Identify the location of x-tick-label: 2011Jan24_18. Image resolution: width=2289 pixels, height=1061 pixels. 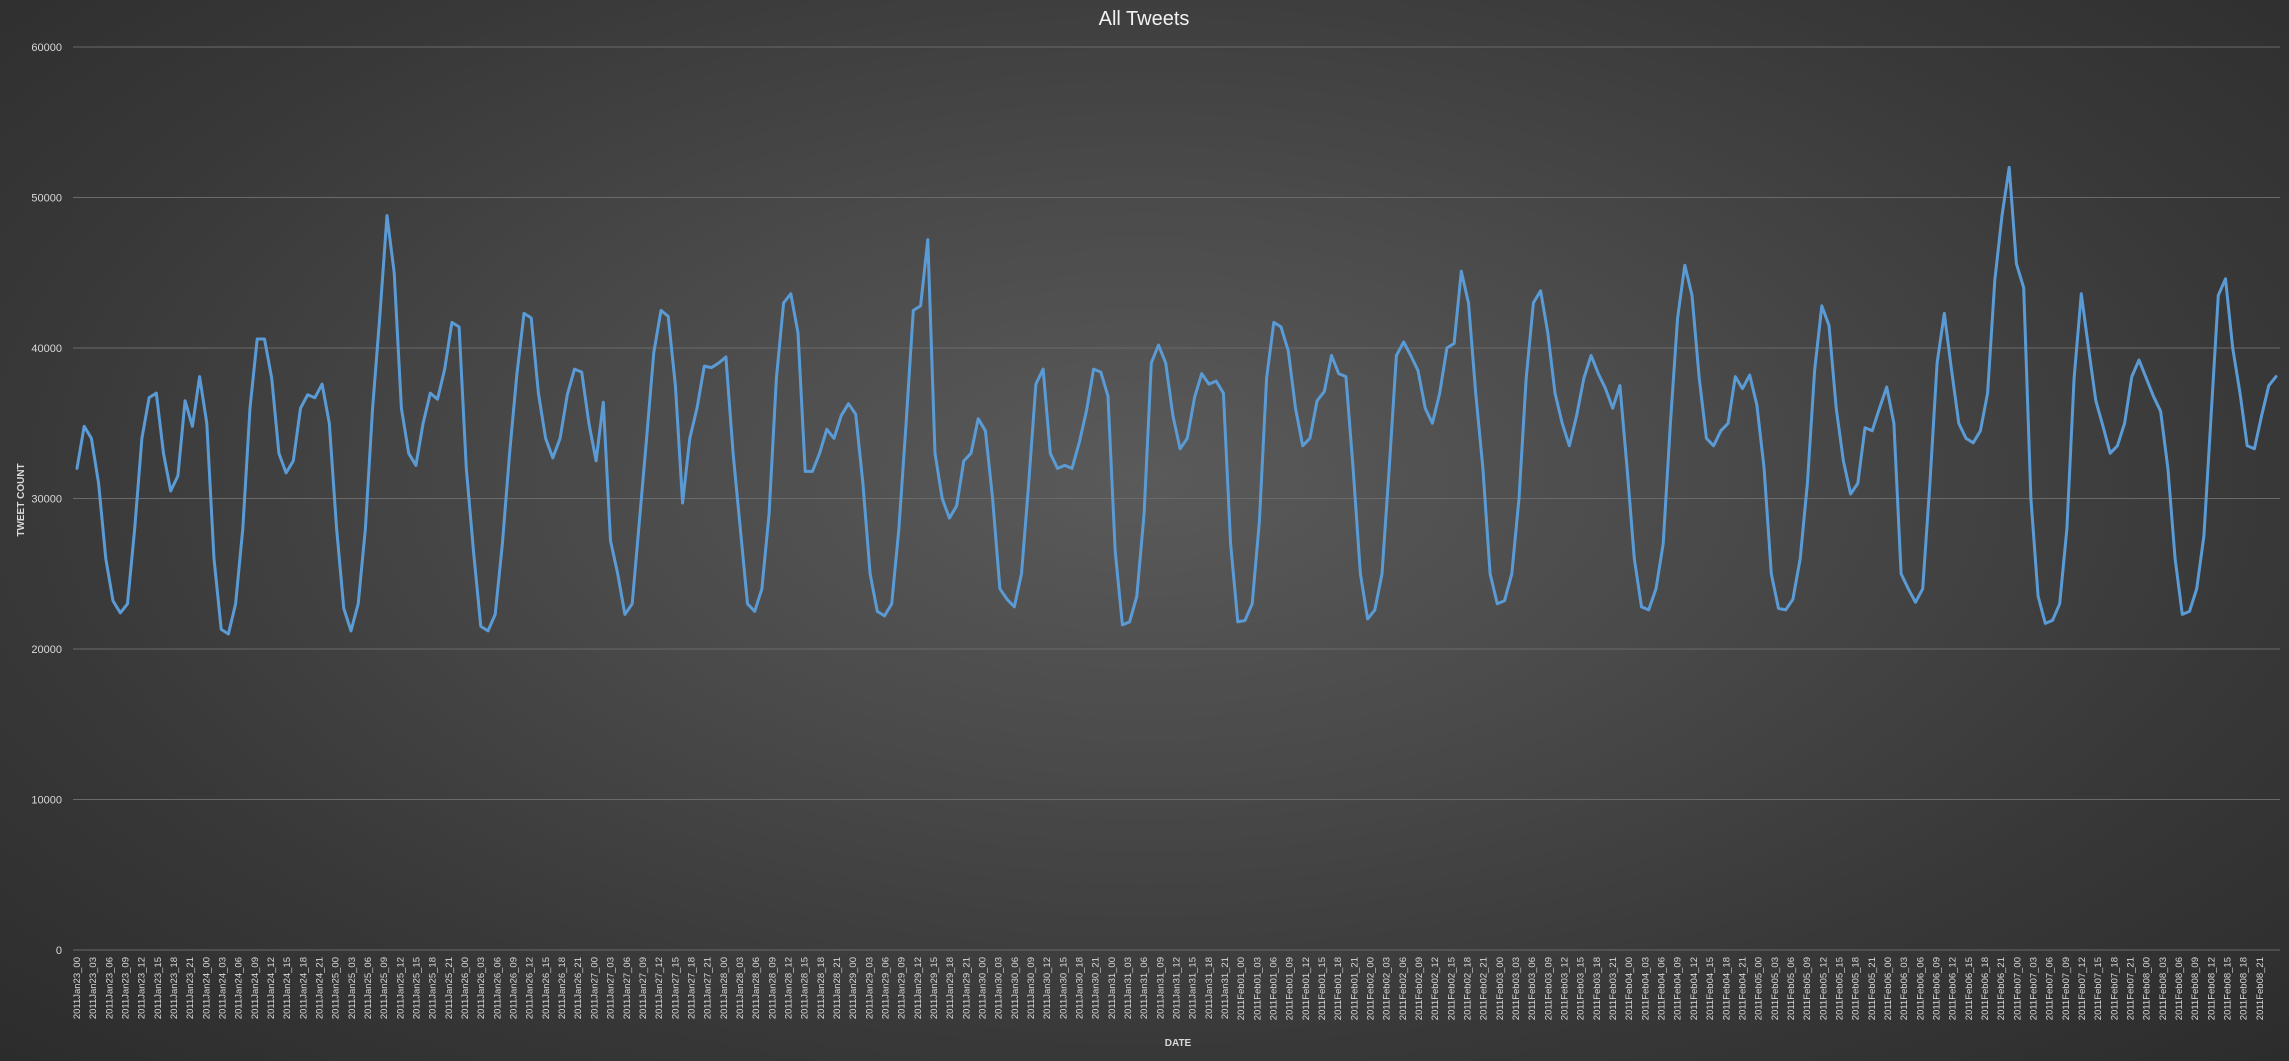
(303, 988).